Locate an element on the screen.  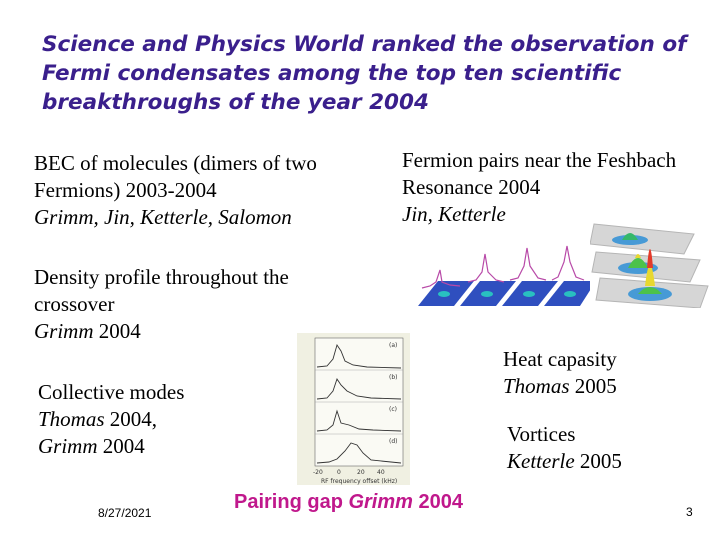
bec-authors: Grimm, Jin, Ketterle, Salomon is located at coordinates (163, 217).